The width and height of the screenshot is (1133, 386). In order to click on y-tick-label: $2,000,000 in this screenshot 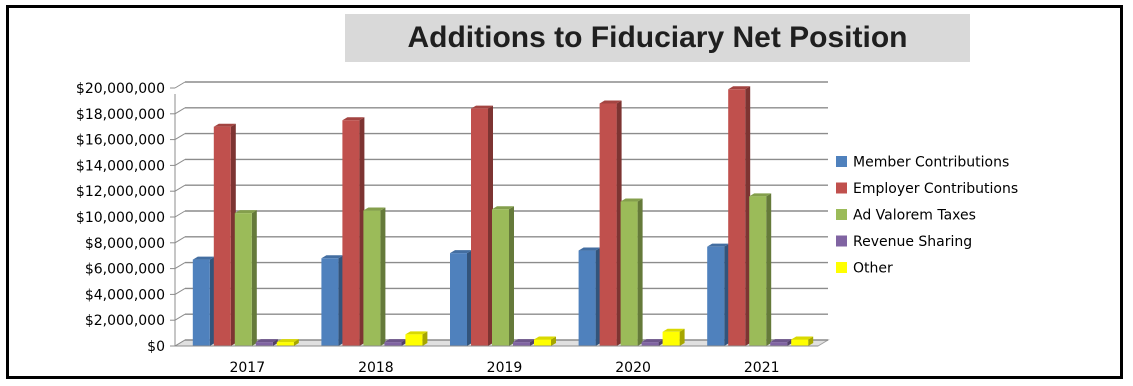, I will do `click(125, 321)`.